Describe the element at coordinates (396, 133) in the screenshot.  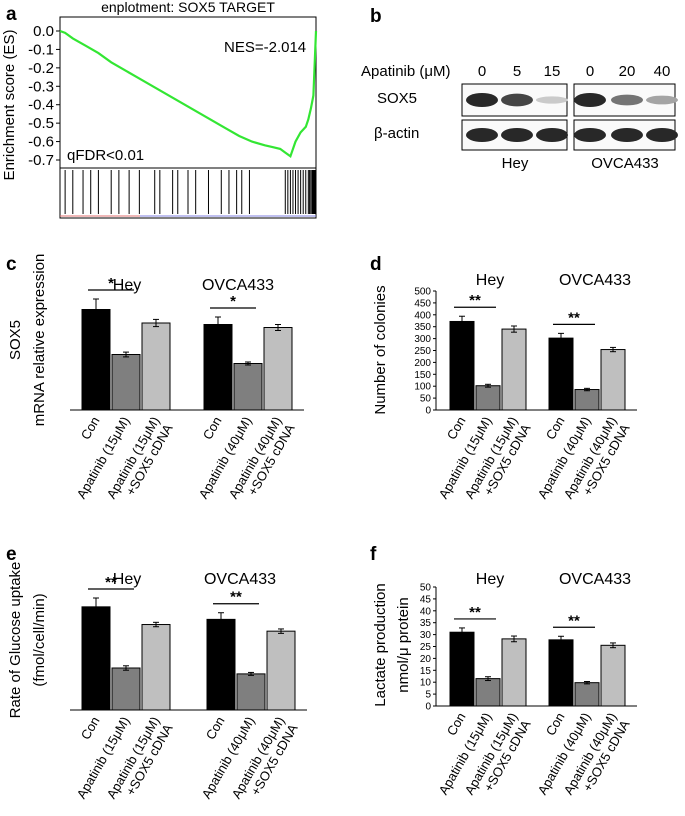
I see `row-label-actin: β-actin` at that location.